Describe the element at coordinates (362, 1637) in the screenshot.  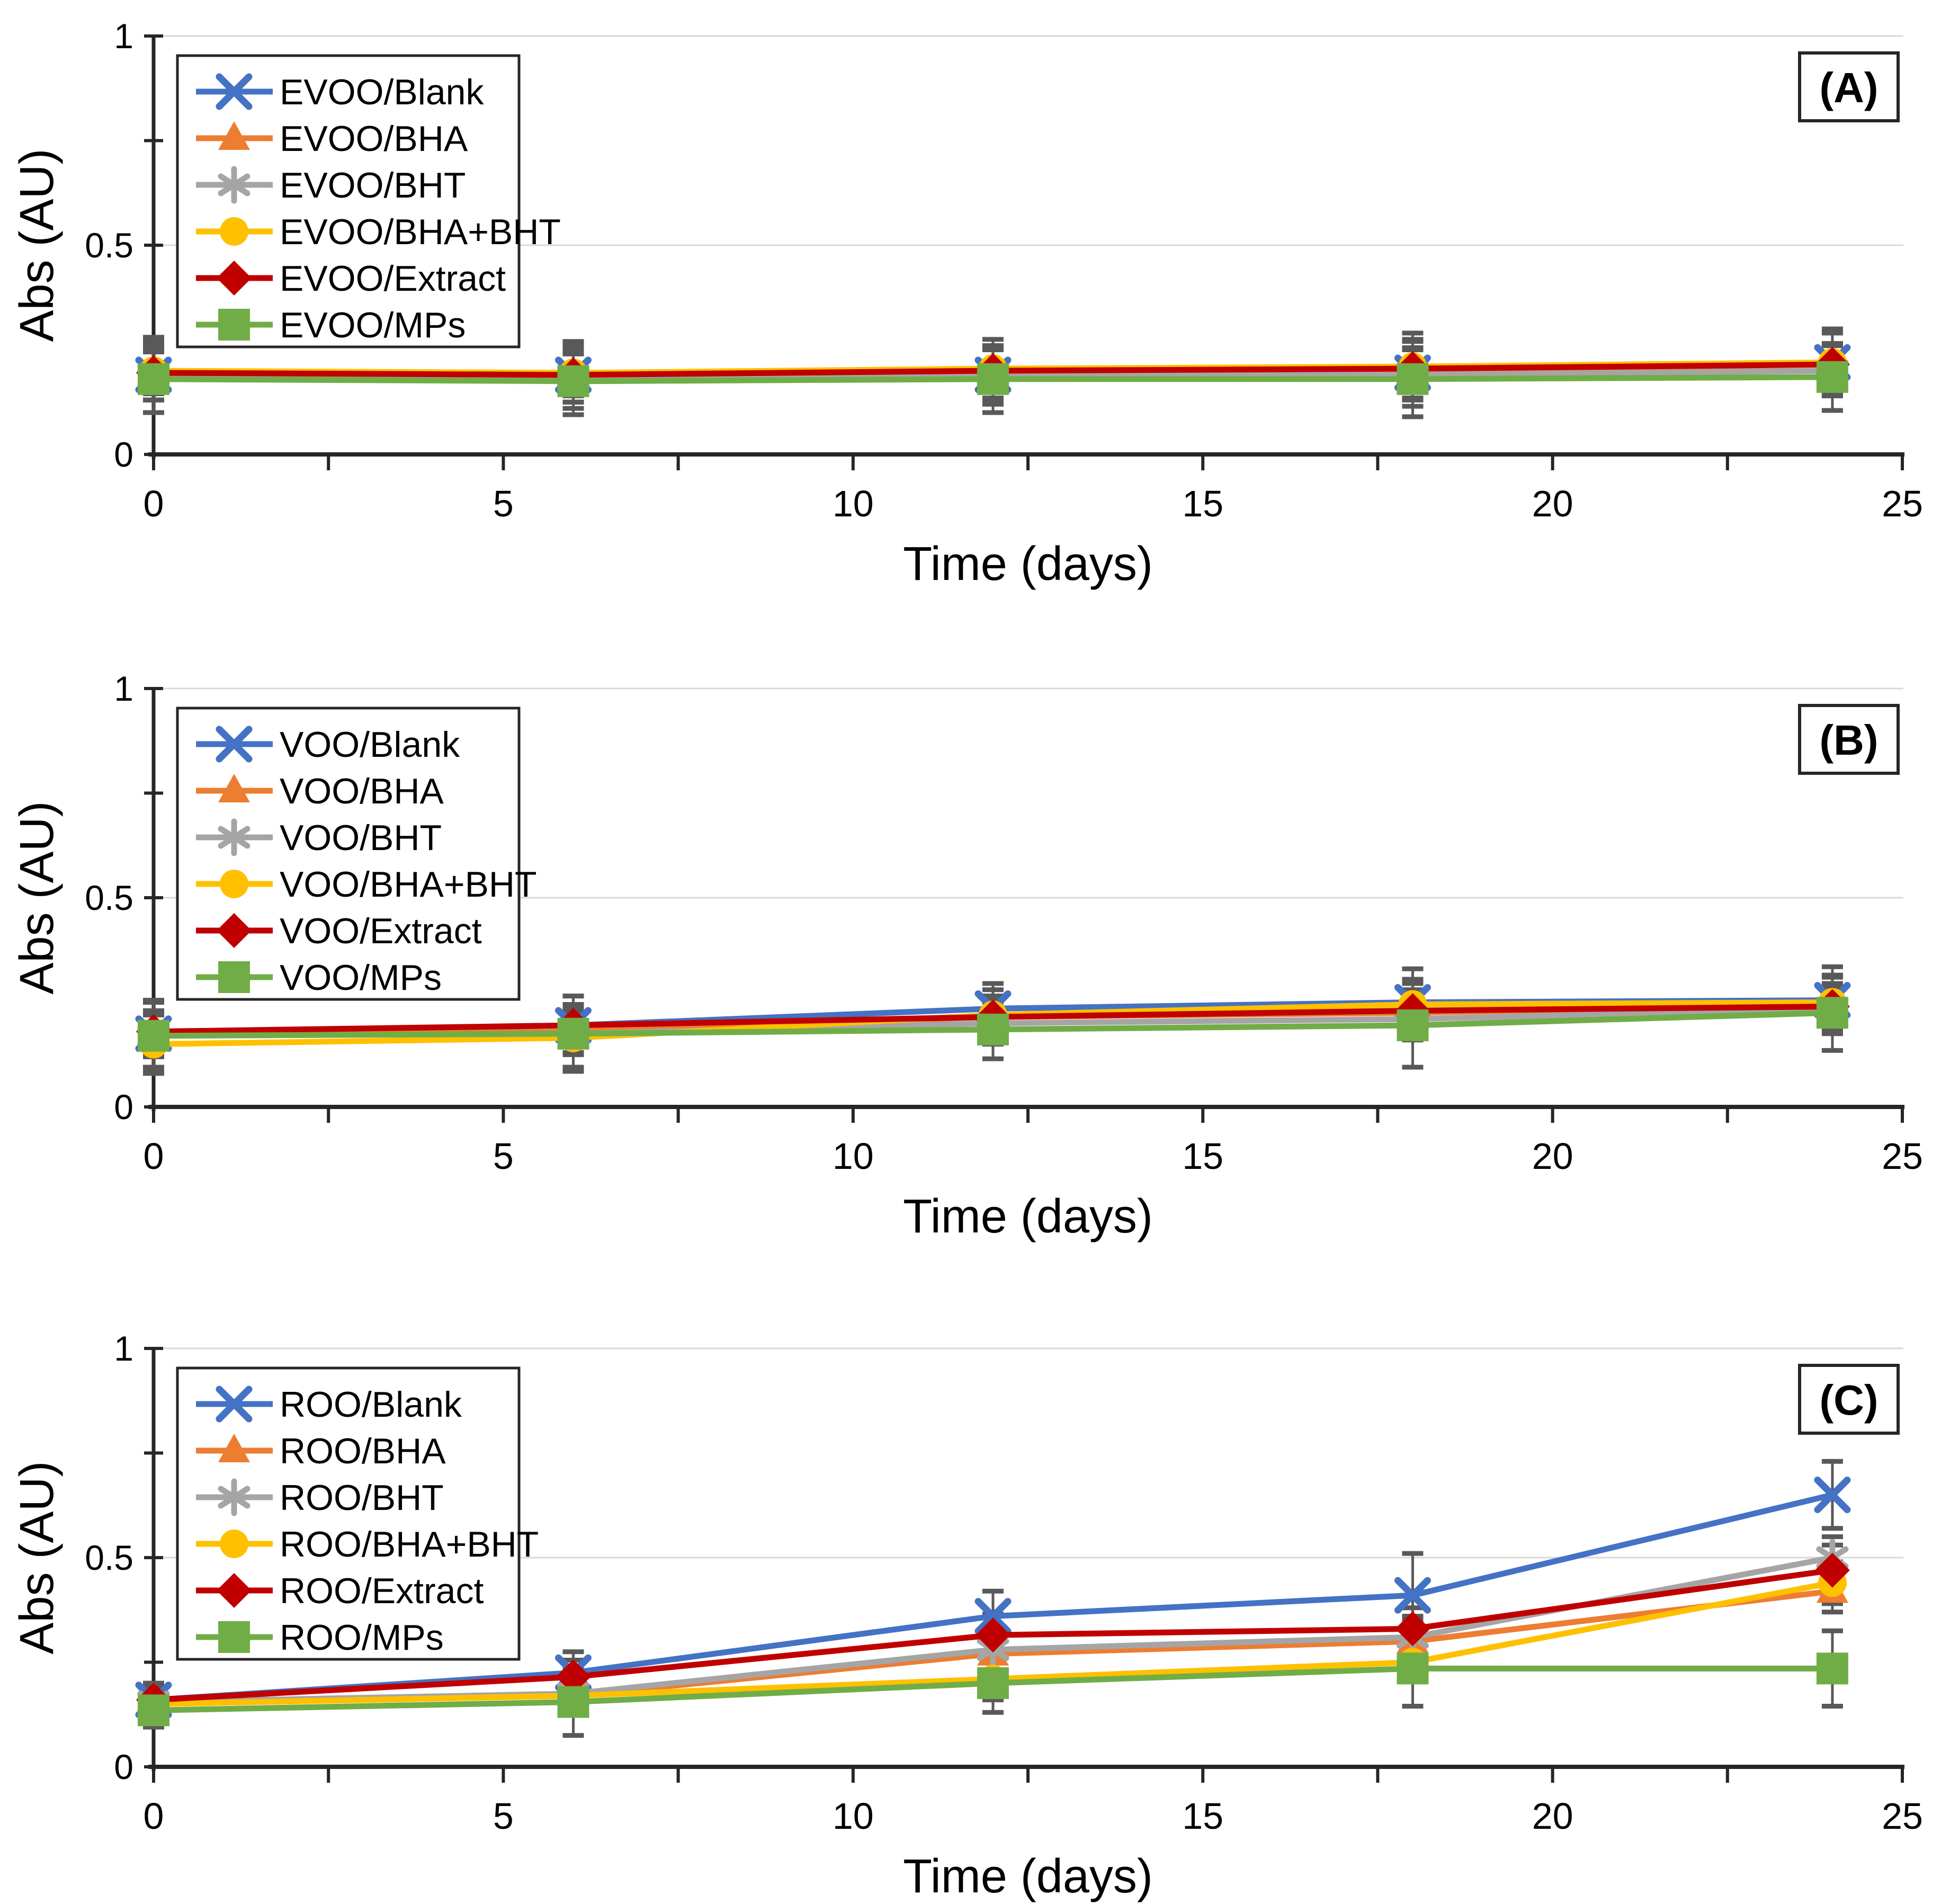
I see `legend-label: ROO/MPs` at that location.